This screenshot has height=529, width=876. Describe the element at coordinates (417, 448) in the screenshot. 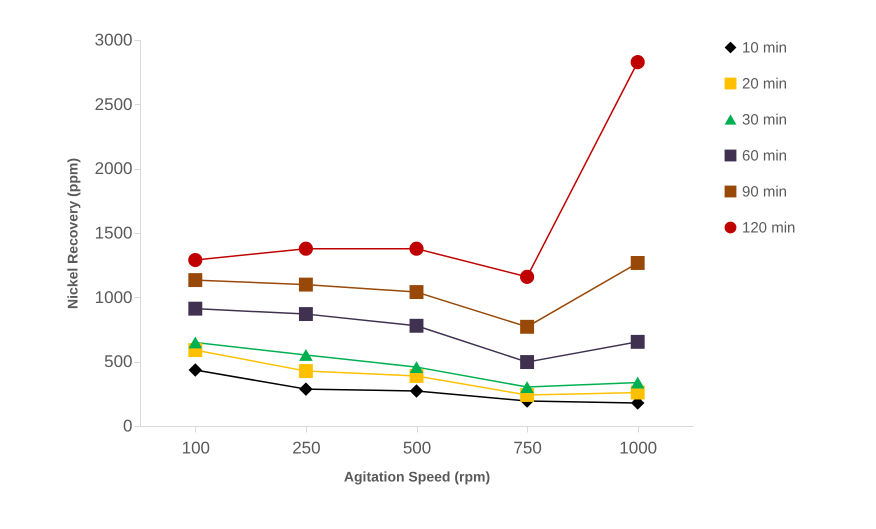

I see `x-tick-label: 500` at that location.